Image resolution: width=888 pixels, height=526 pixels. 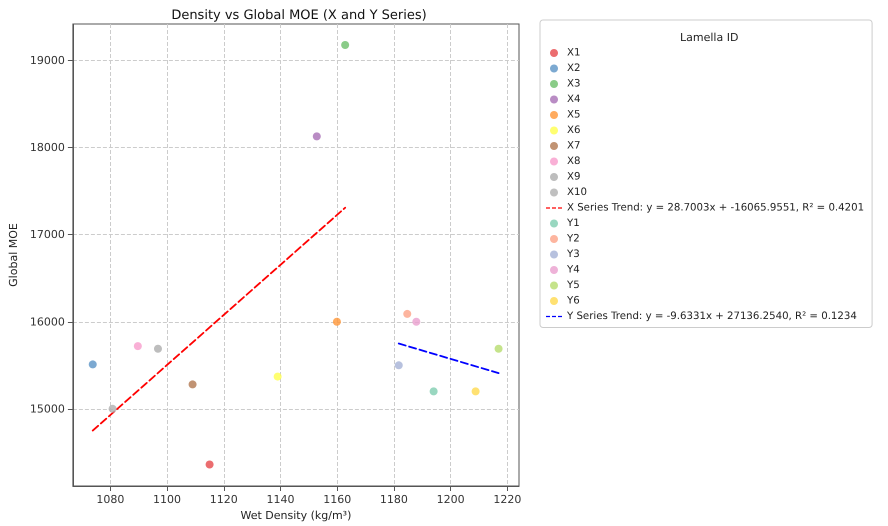 I want to click on legend-label: X4, so click(x=573, y=99).